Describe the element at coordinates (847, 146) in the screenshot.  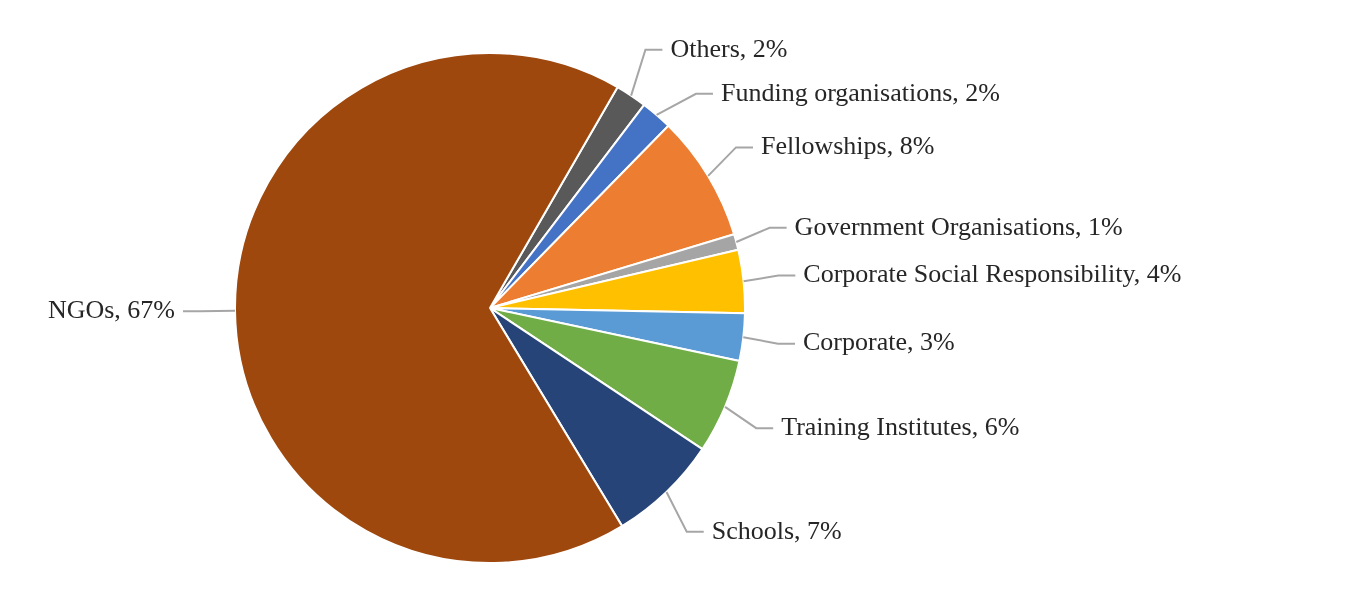
I see `slice-label: Fellowships, 8%` at that location.